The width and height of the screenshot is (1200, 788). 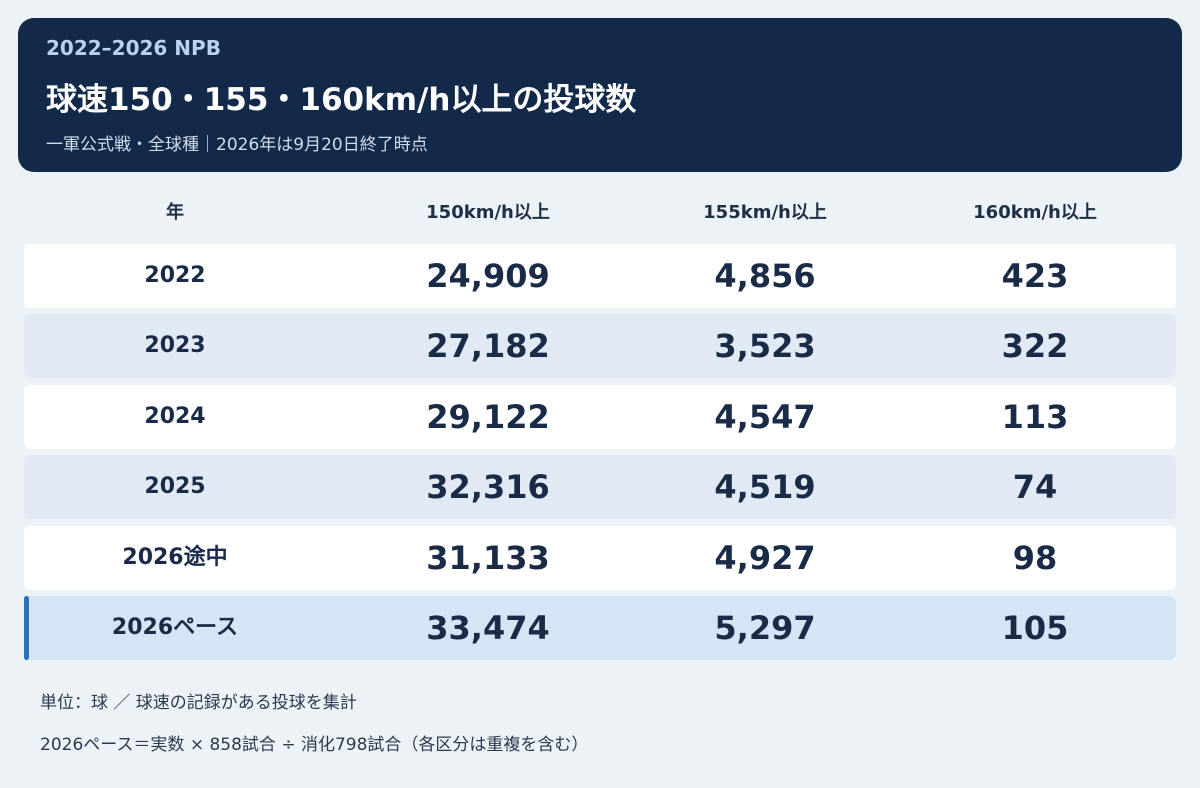 What do you see at coordinates (600, 557) in the screenshot?
I see `table-row: 2026途中 31,133 4,927 98` at bounding box center [600, 557].